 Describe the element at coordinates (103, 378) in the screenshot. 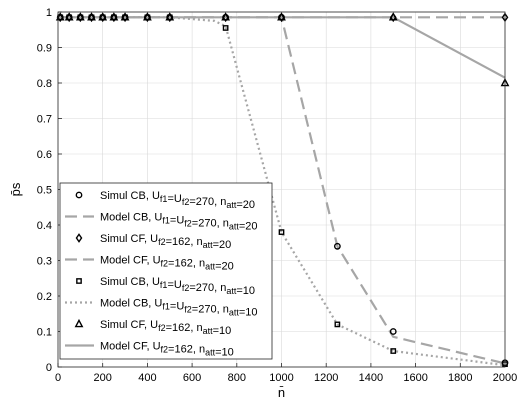

I see `x-tick-label: 200` at that location.